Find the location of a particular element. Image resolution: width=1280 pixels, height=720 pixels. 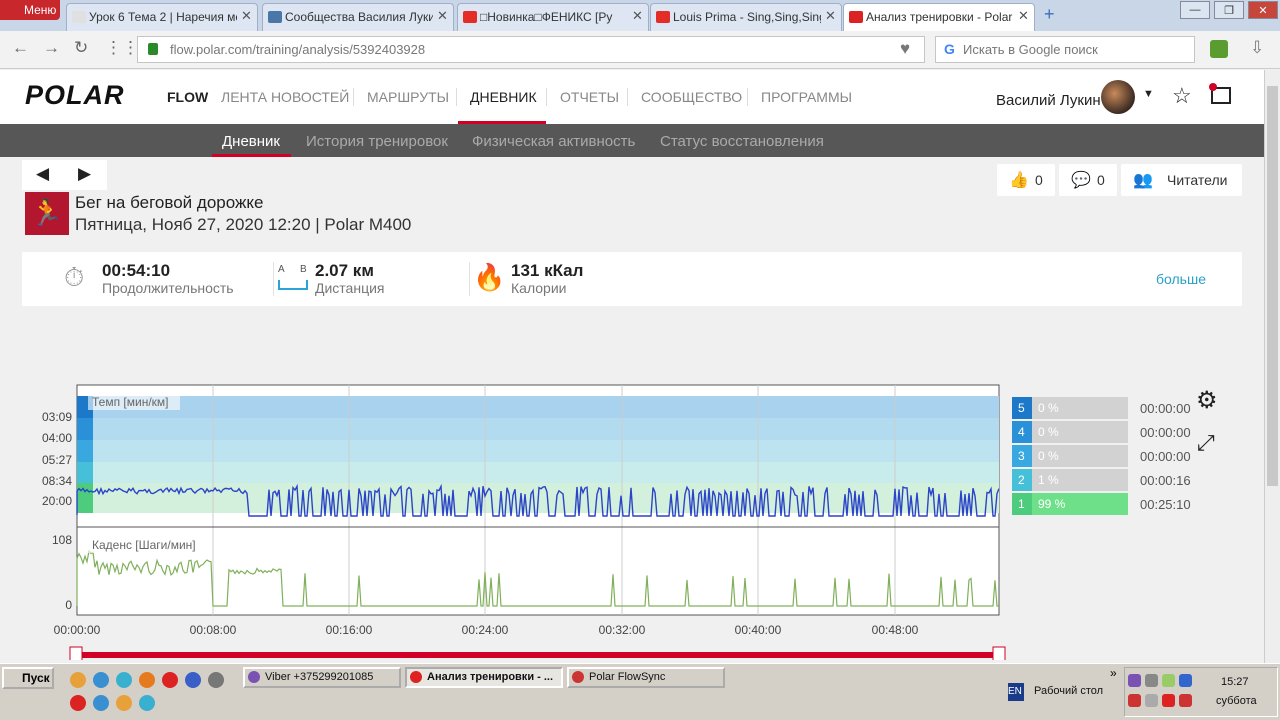

tab-title: □Новинка□ФЕНИКС [Ру is located at coordinates (546, 17).